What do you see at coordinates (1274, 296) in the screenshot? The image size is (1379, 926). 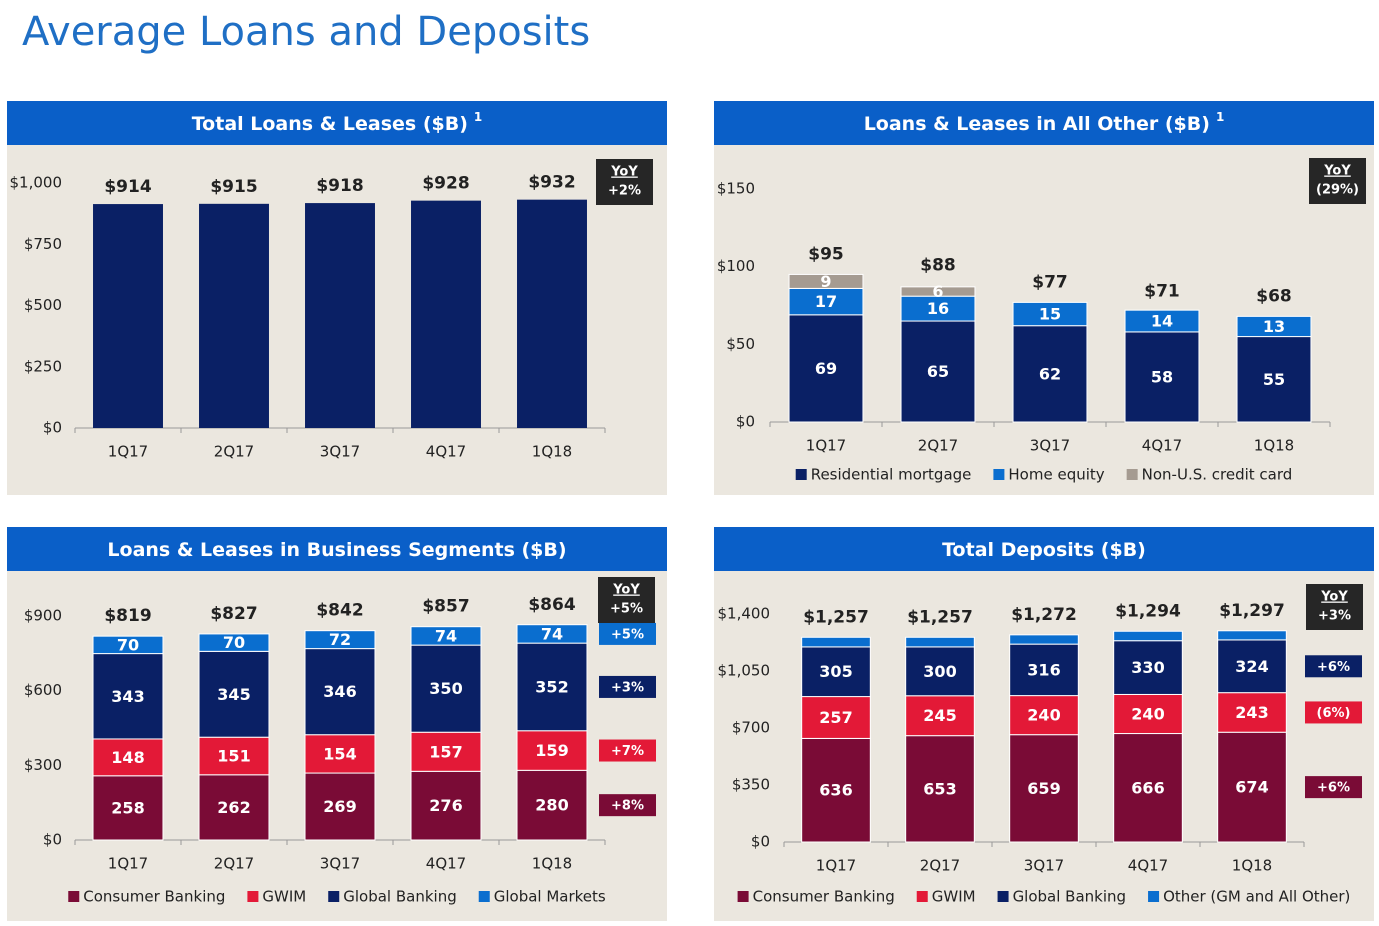 I see `total-label: $68` at bounding box center [1274, 296].